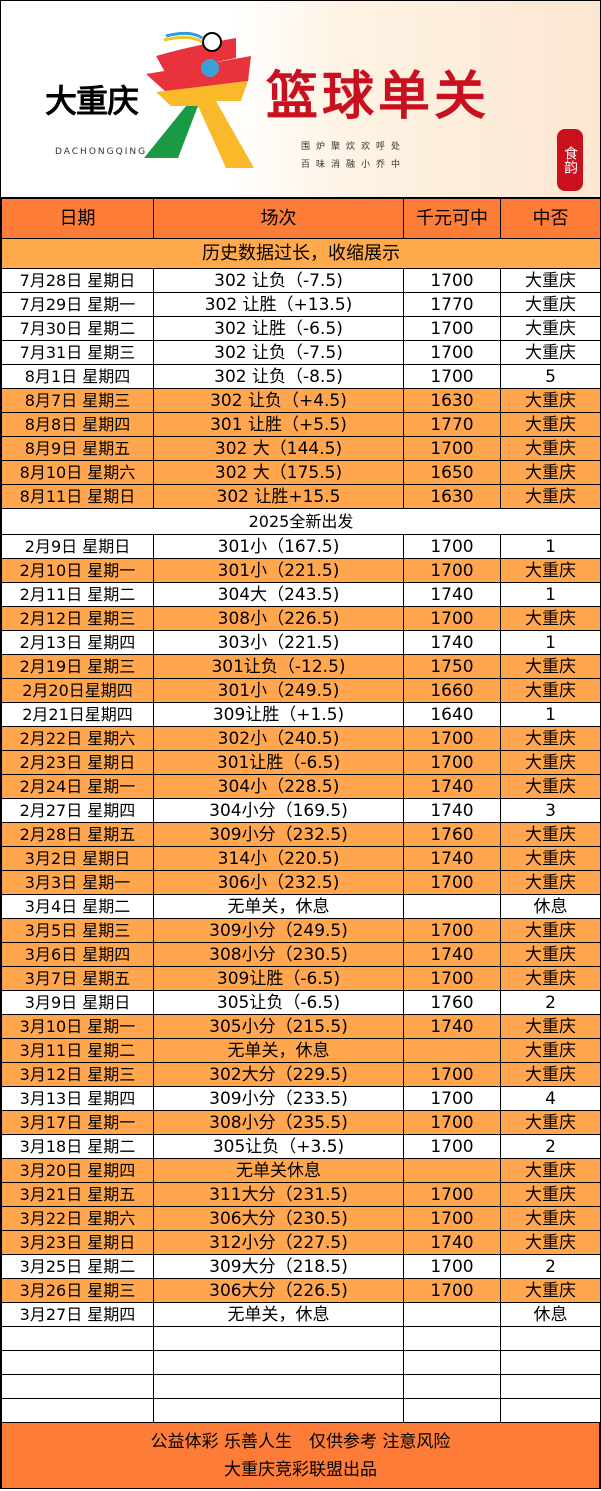  What do you see at coordinates (77, 858) in the screenshot?
I see `date-cell: 3月2日 星期日` at bounding box center [77, 858].